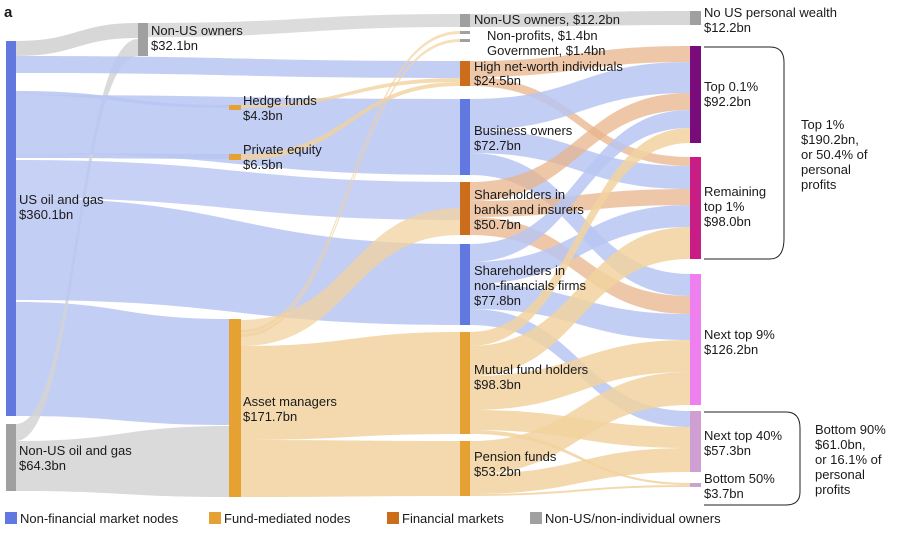  I want to click on flow-owners-to-nonus-owners, so click(304, 25).